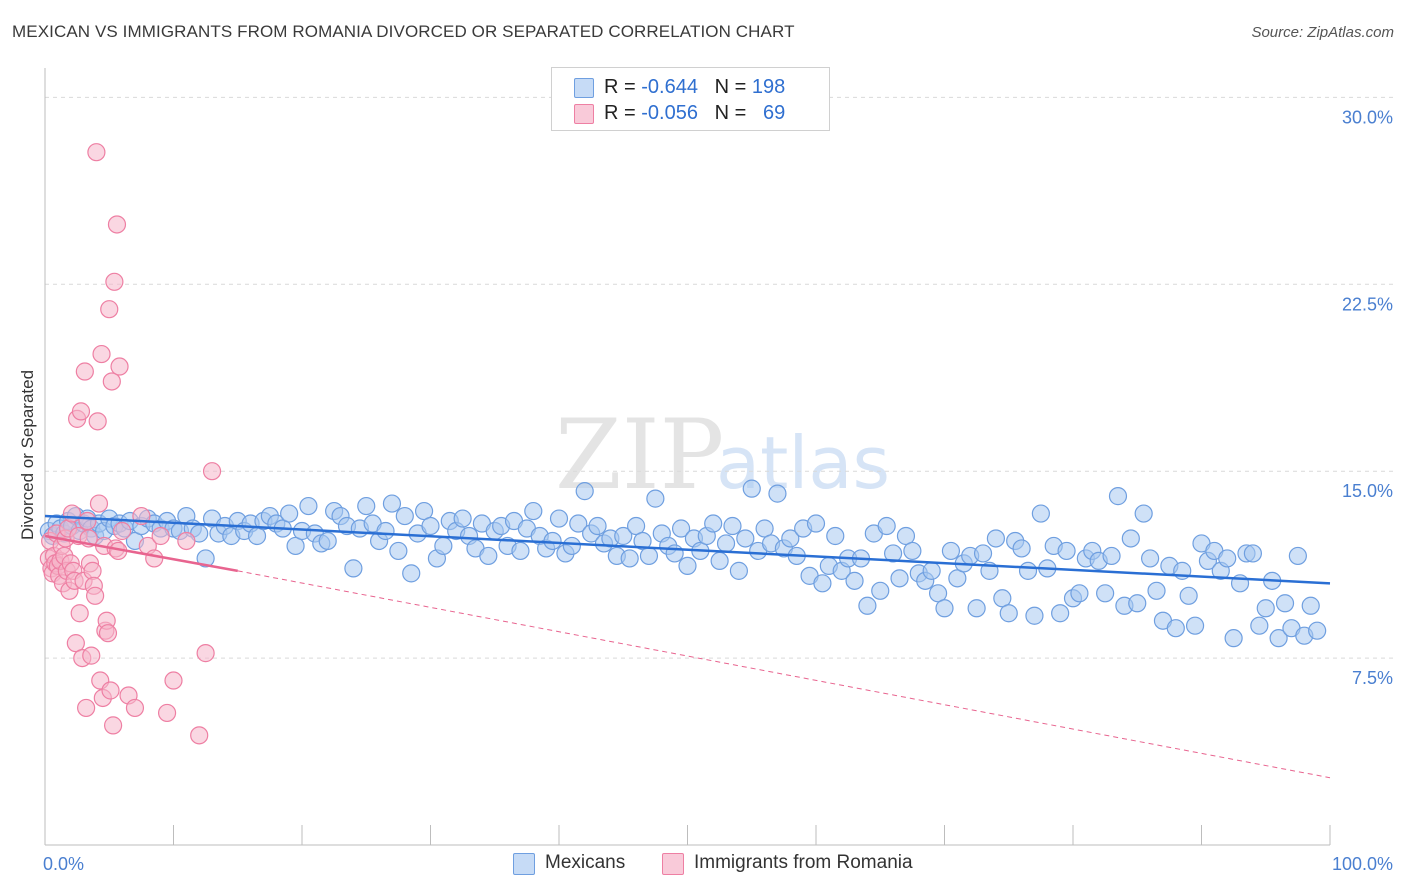  I want to click on legend-r-value: -0.644, so click(669, 87).